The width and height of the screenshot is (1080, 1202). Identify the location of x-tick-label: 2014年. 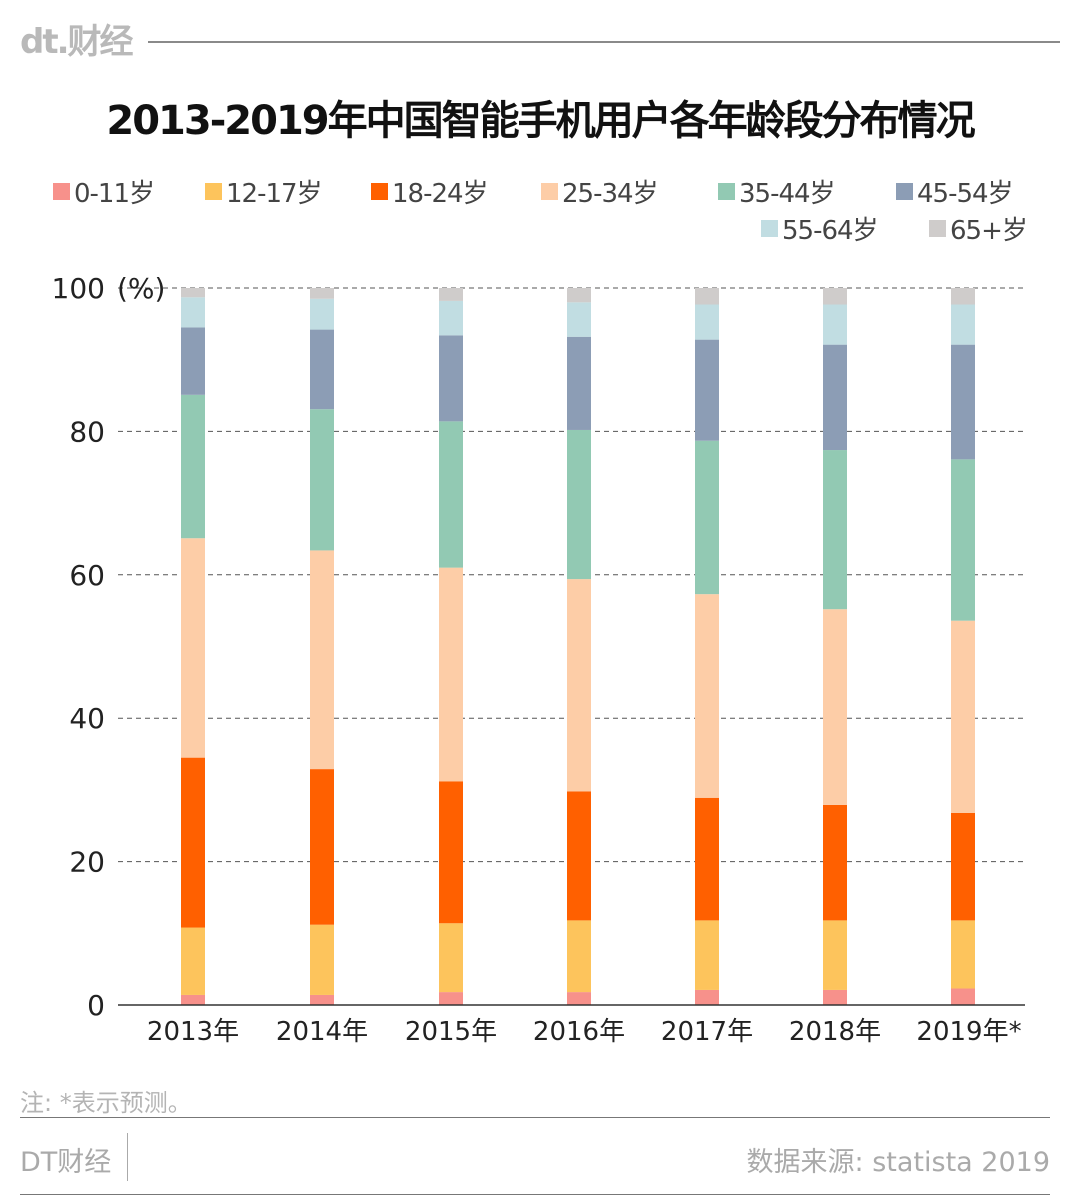
(322, 1032).